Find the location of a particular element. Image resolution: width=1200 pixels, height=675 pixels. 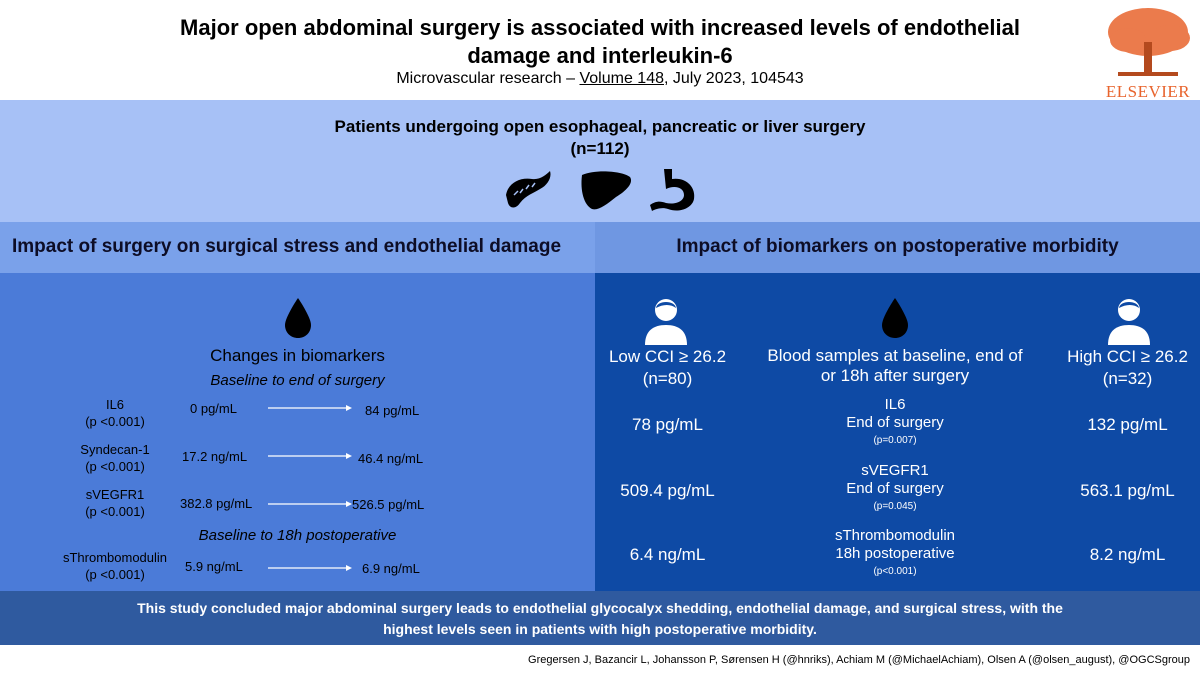

marker-block: sVEGFR1 End of surgery (p=0.045) is located at coordinates (895, 487).